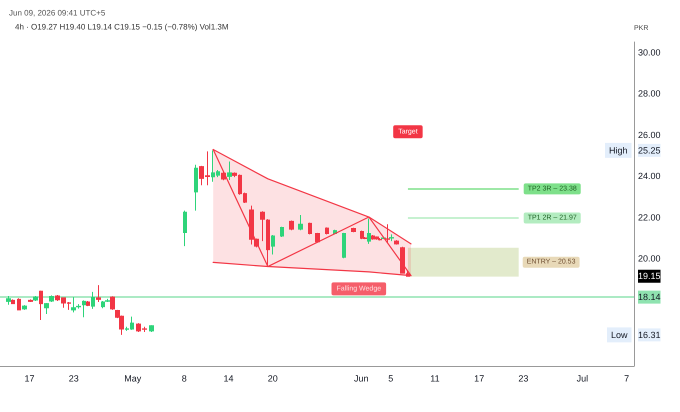 The width and height of the screenshot is (680, 412). I want to click on y-tick-label: 19.15, so click(649, 276).